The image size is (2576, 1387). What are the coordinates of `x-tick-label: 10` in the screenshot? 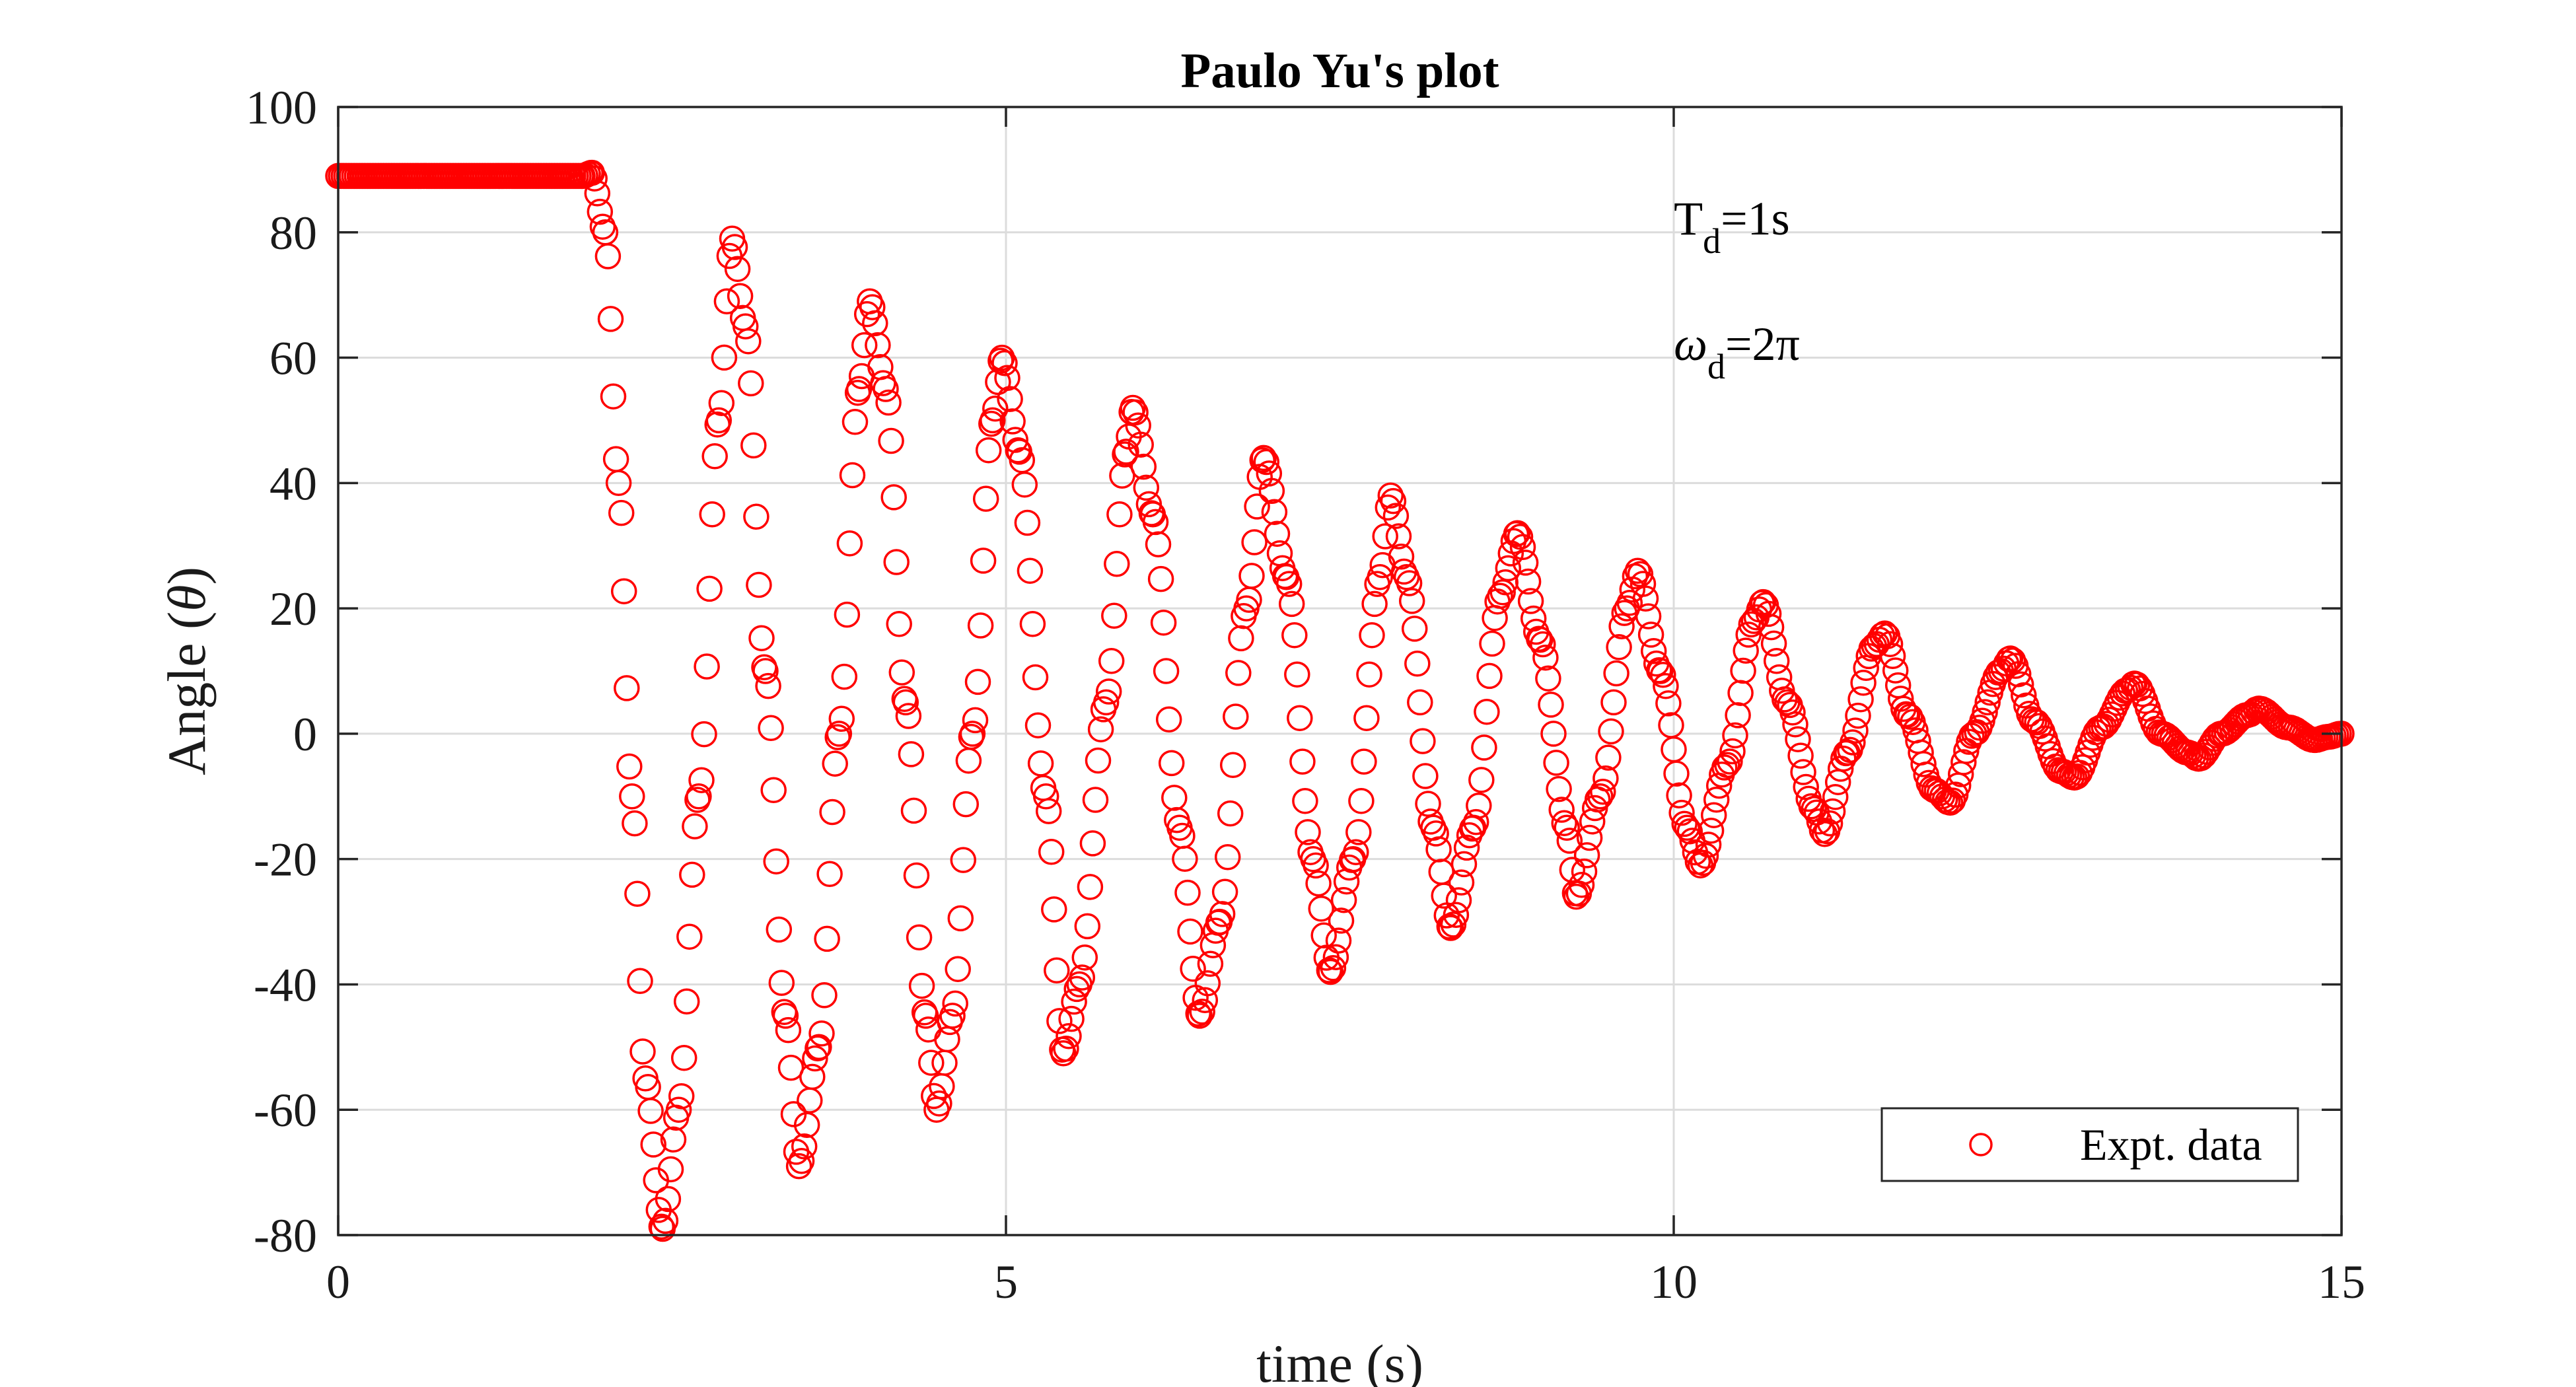 It's located at (1674, 1282).